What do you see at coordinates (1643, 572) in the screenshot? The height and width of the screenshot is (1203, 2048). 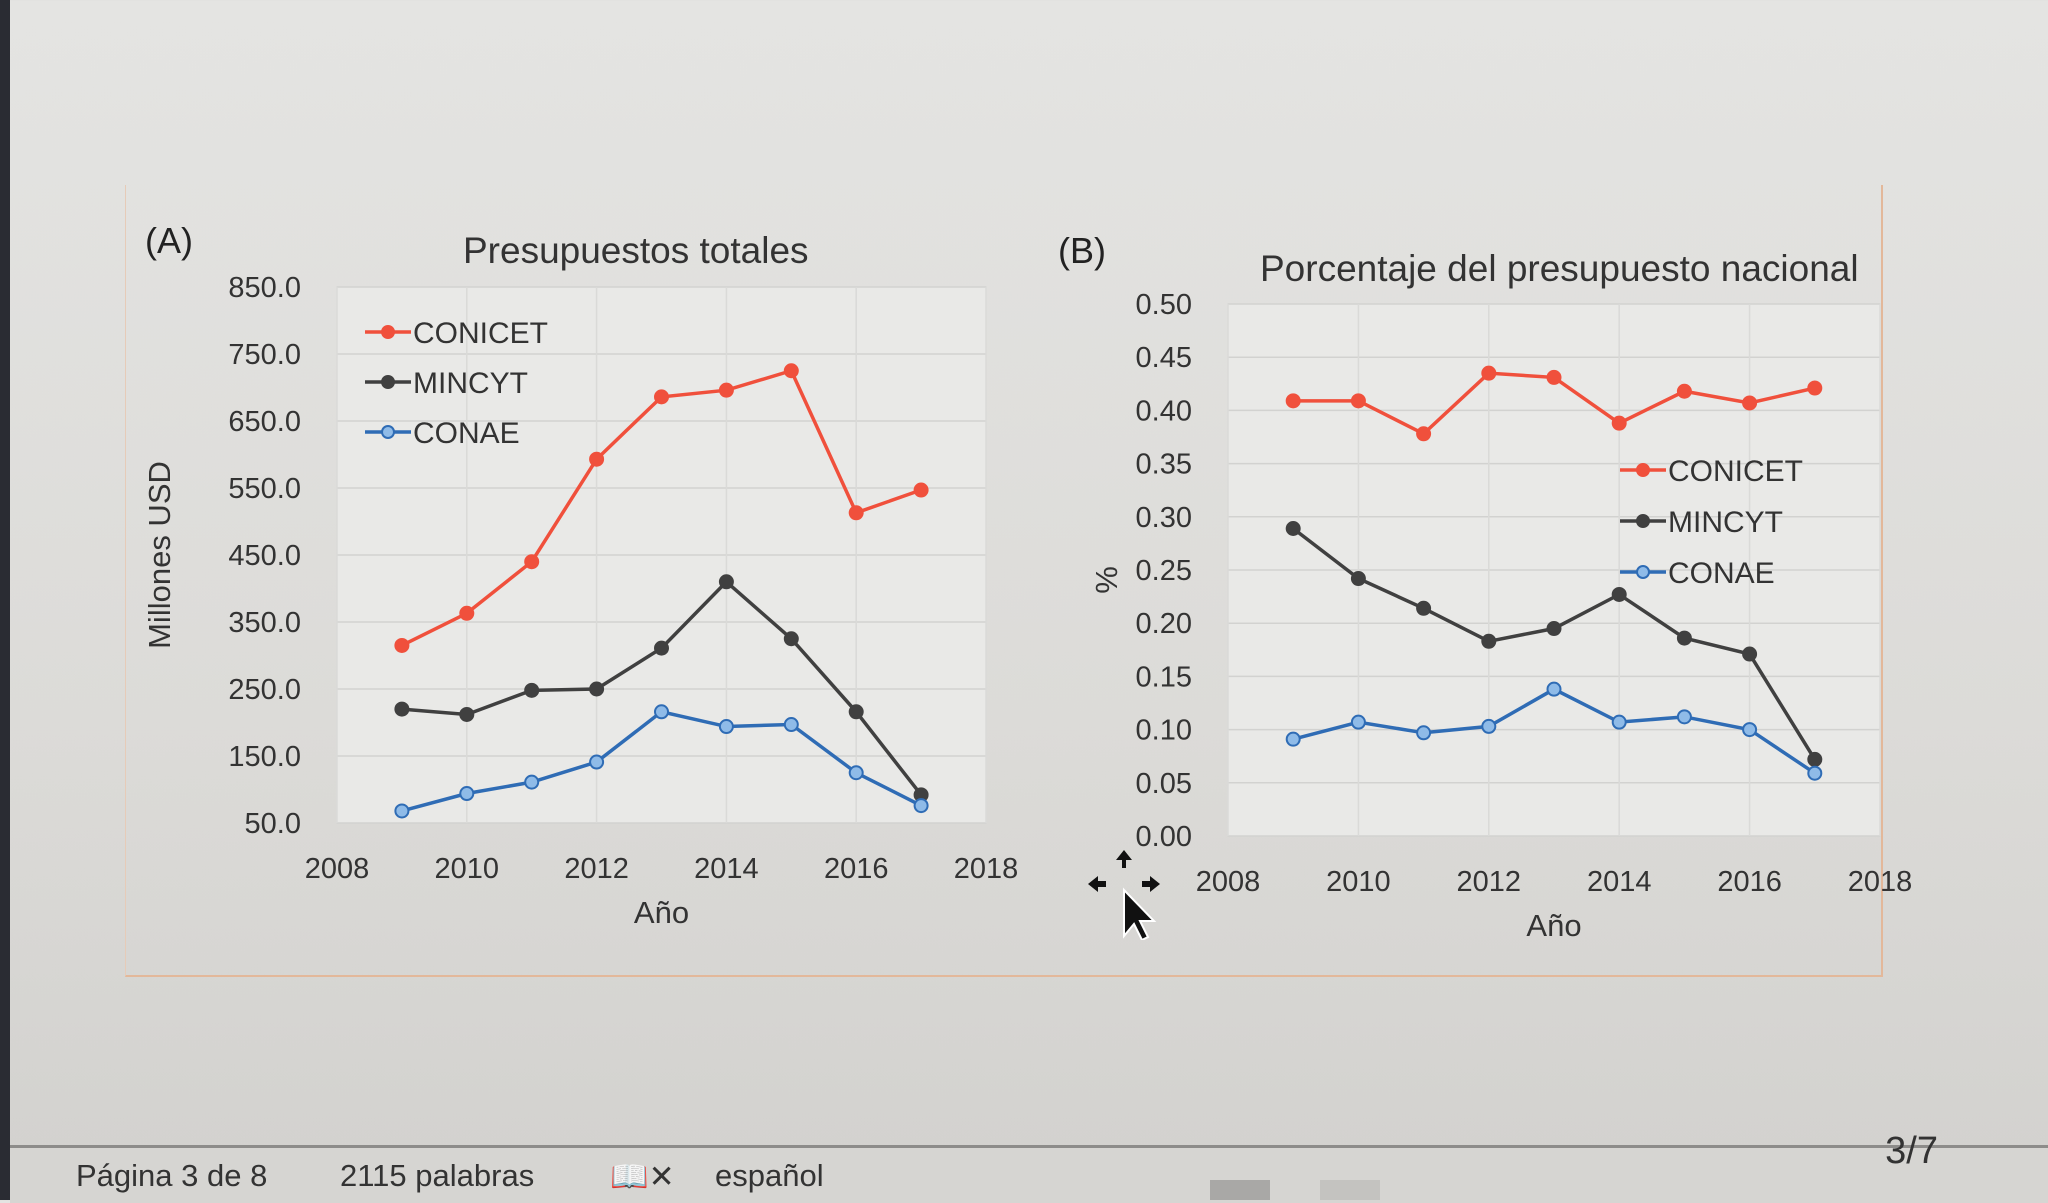 I see `legend-marker-conae` at bounding box center [1643, 572].